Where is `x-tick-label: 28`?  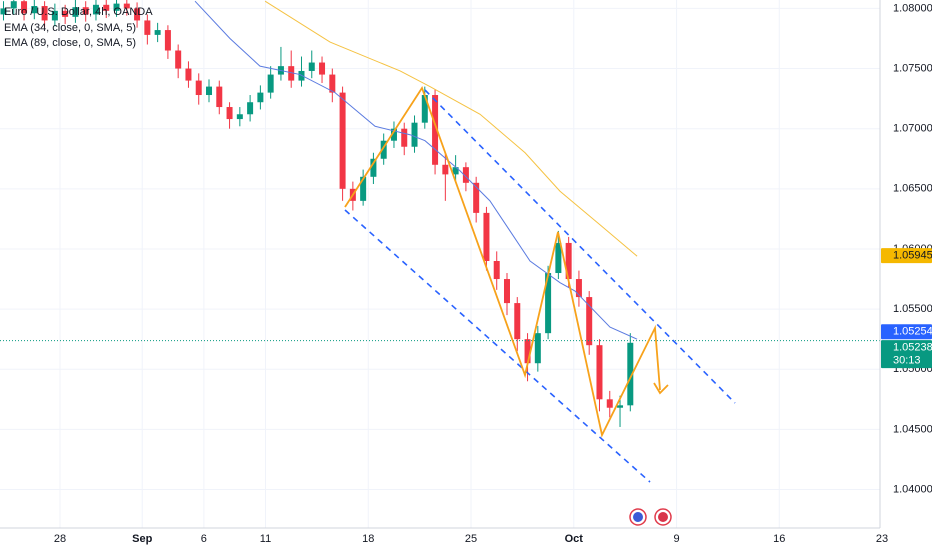 x-tick-label: 28 is located at coordinates (60, 539).